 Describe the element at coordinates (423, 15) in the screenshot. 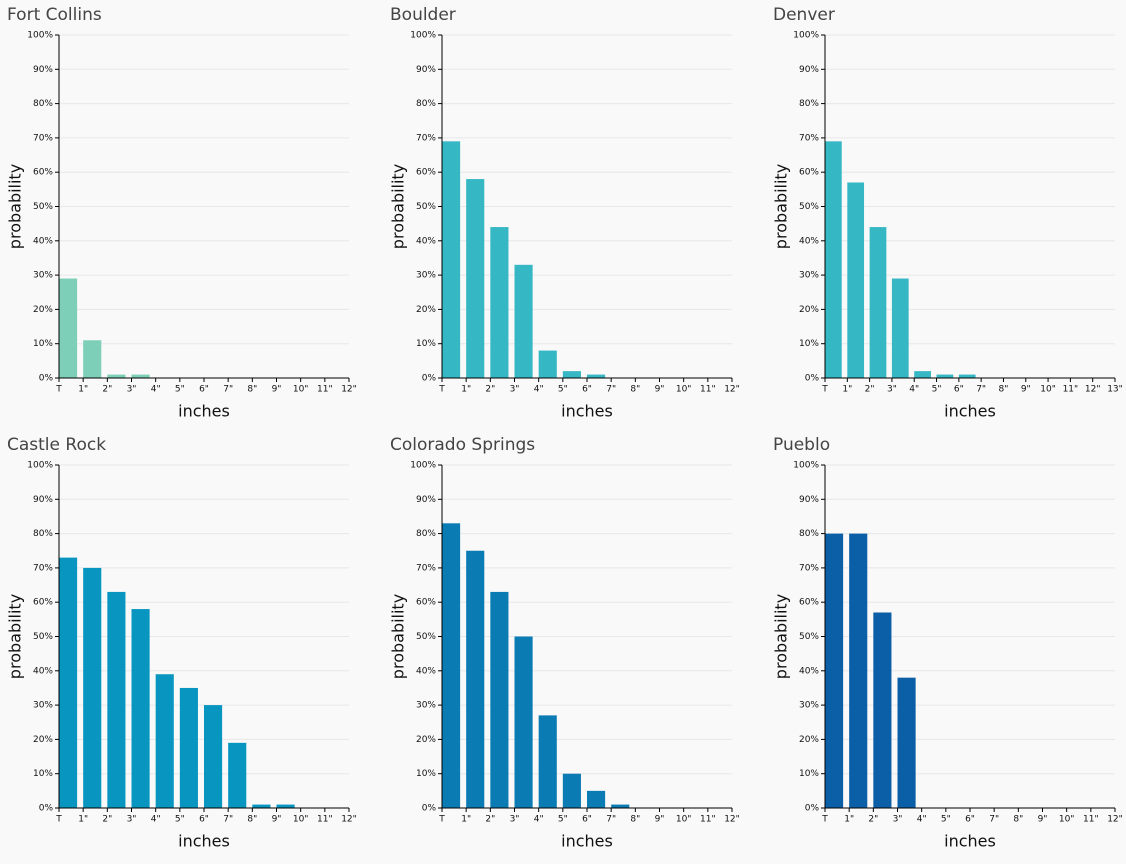

I see `chart-title: Boulder` at that location.